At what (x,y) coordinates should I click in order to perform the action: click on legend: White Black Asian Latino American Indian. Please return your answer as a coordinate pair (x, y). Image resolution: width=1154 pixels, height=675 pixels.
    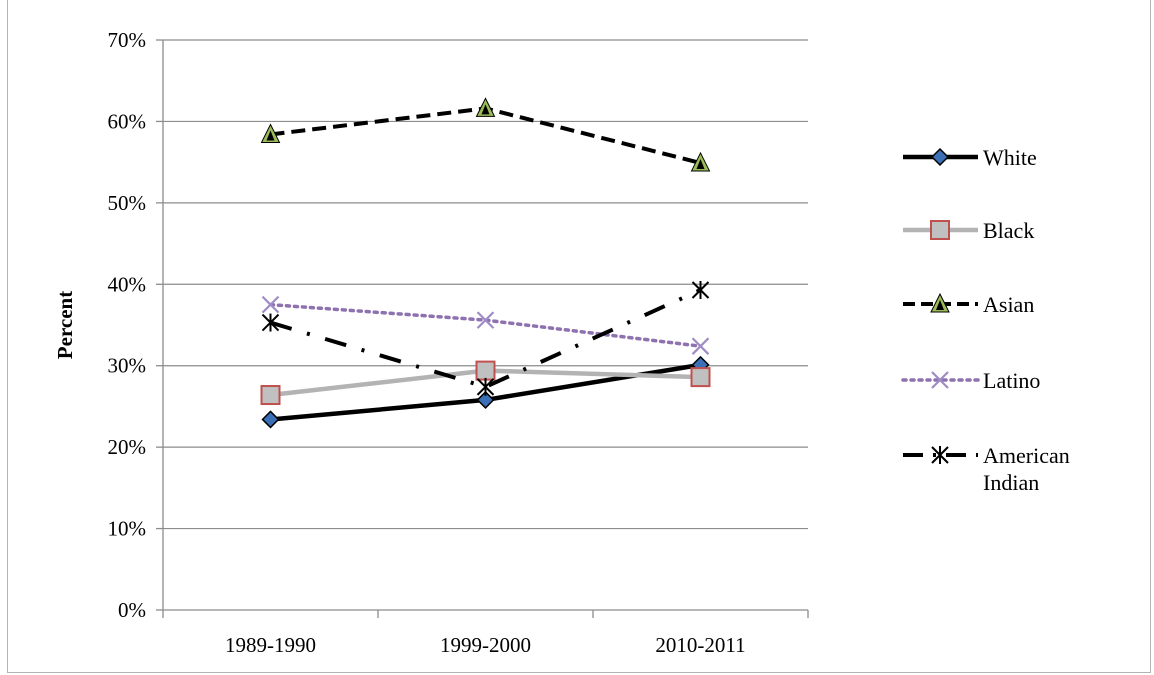
    Looking at the image, I should click on (985, 320).